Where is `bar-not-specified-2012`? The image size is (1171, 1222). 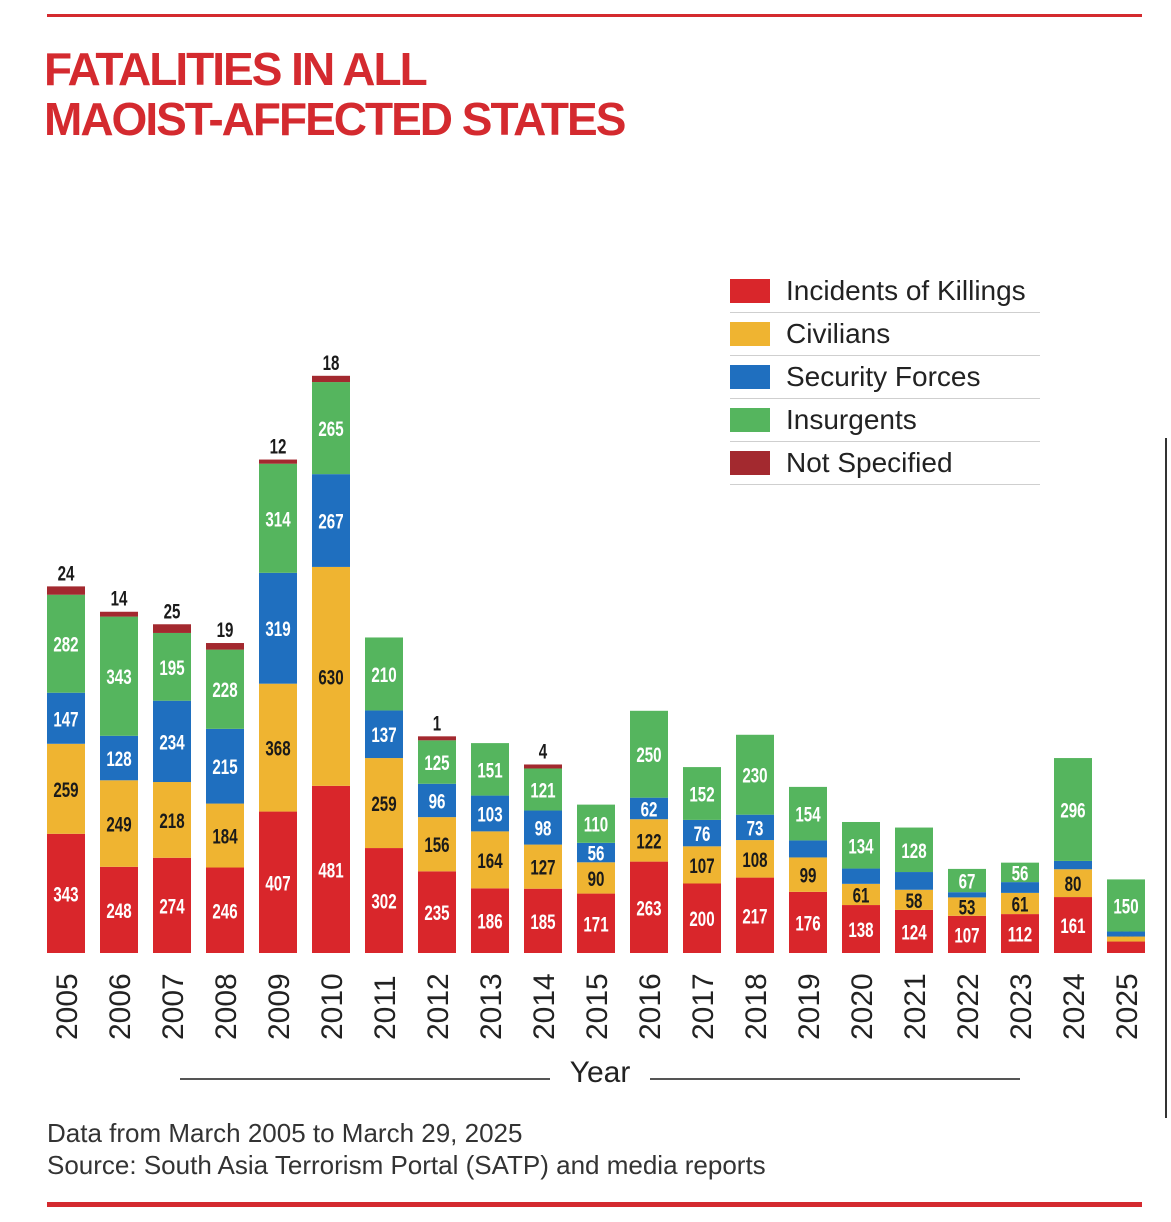 bar-not-specified-2012 is located at coordinates (437, 738).